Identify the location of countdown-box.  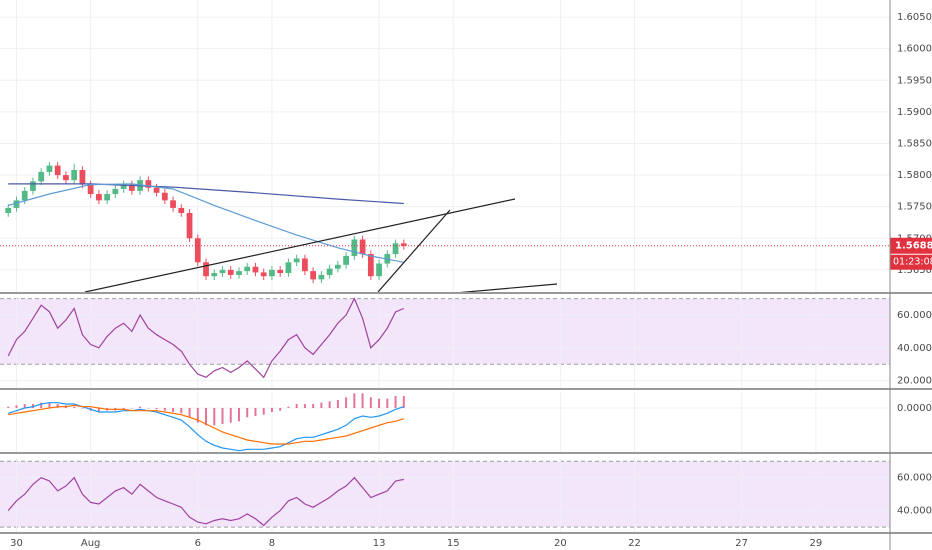
(911, 262).